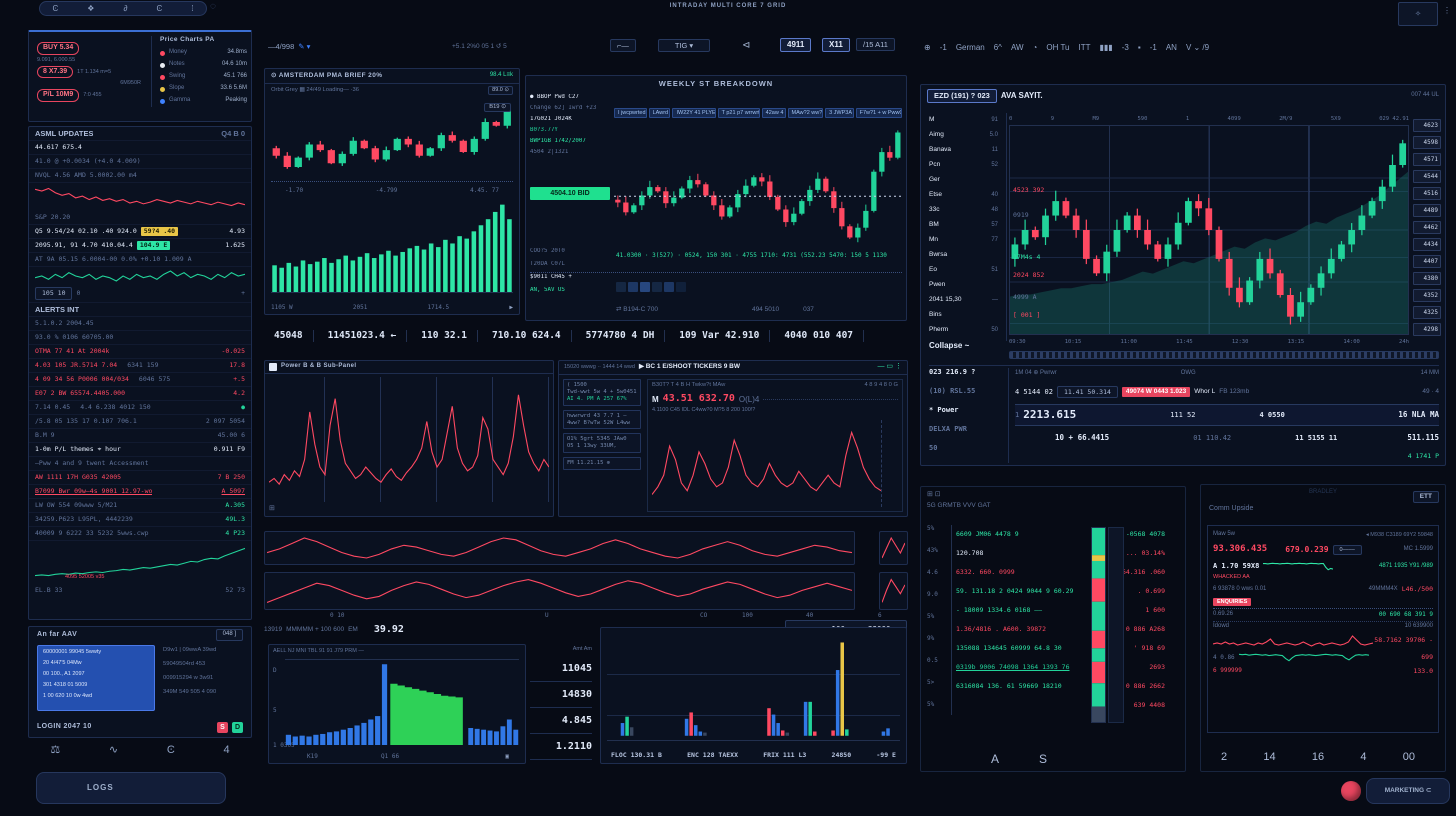 The image size is (1456, 816). Describe the element at coordinates (140, 506) in the screenshot. I see `alert-row: LW OW 554 09www 5/M21 A.305` at that location.